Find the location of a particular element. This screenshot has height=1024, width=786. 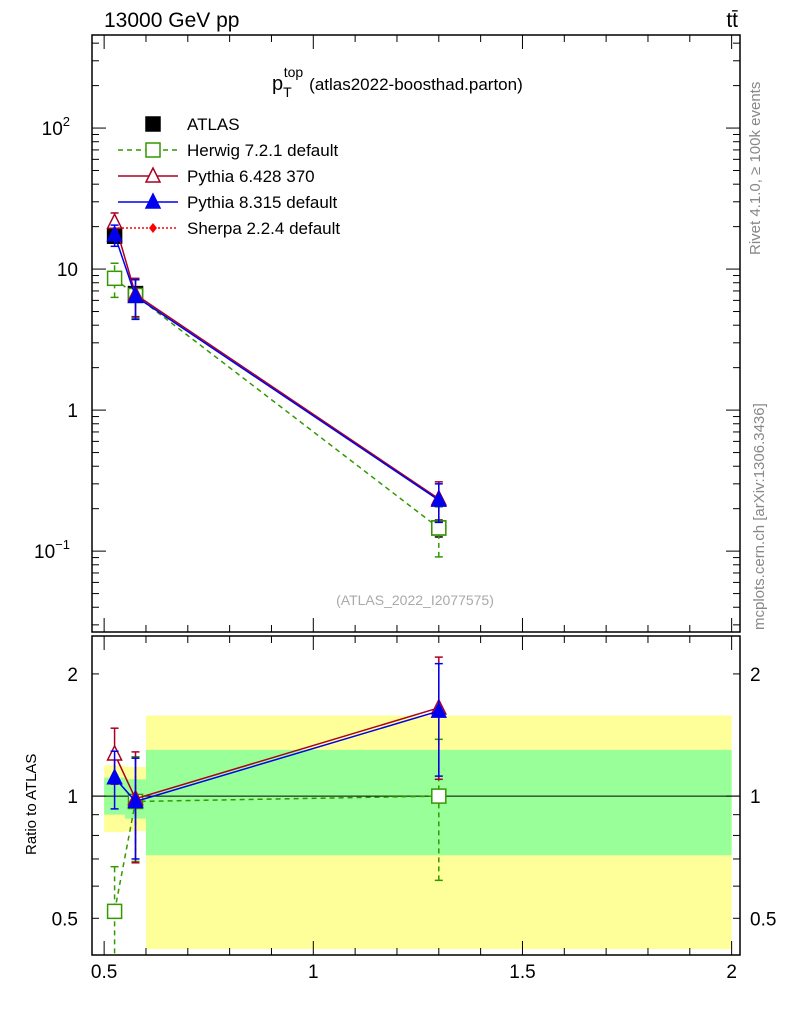

plot-title: pTtop (atlas2022-boosthad.parton) is located at coordinates (397, 82).